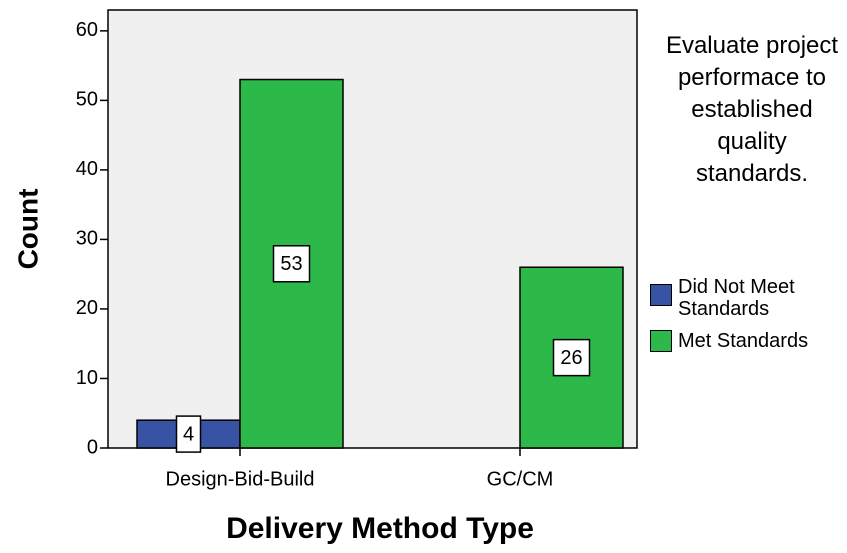  What do you see at coordinates (87, 100) in the screenshot?
I see `y-tick-label: 50` at bounding box center [87, 100].